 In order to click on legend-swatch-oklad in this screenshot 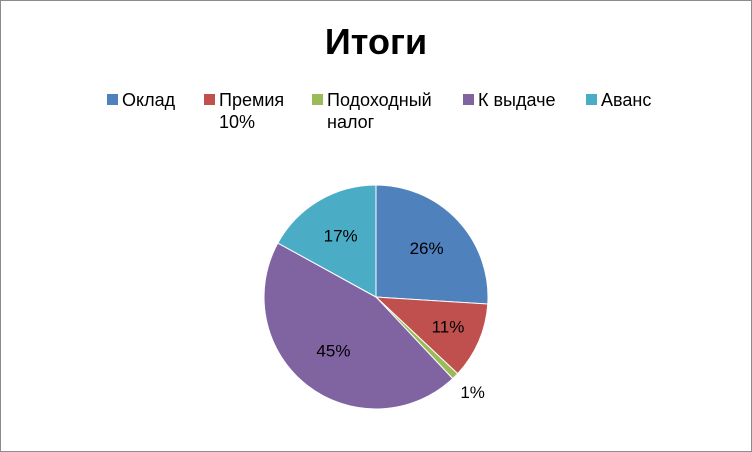, I will do `click(112, 99)`.